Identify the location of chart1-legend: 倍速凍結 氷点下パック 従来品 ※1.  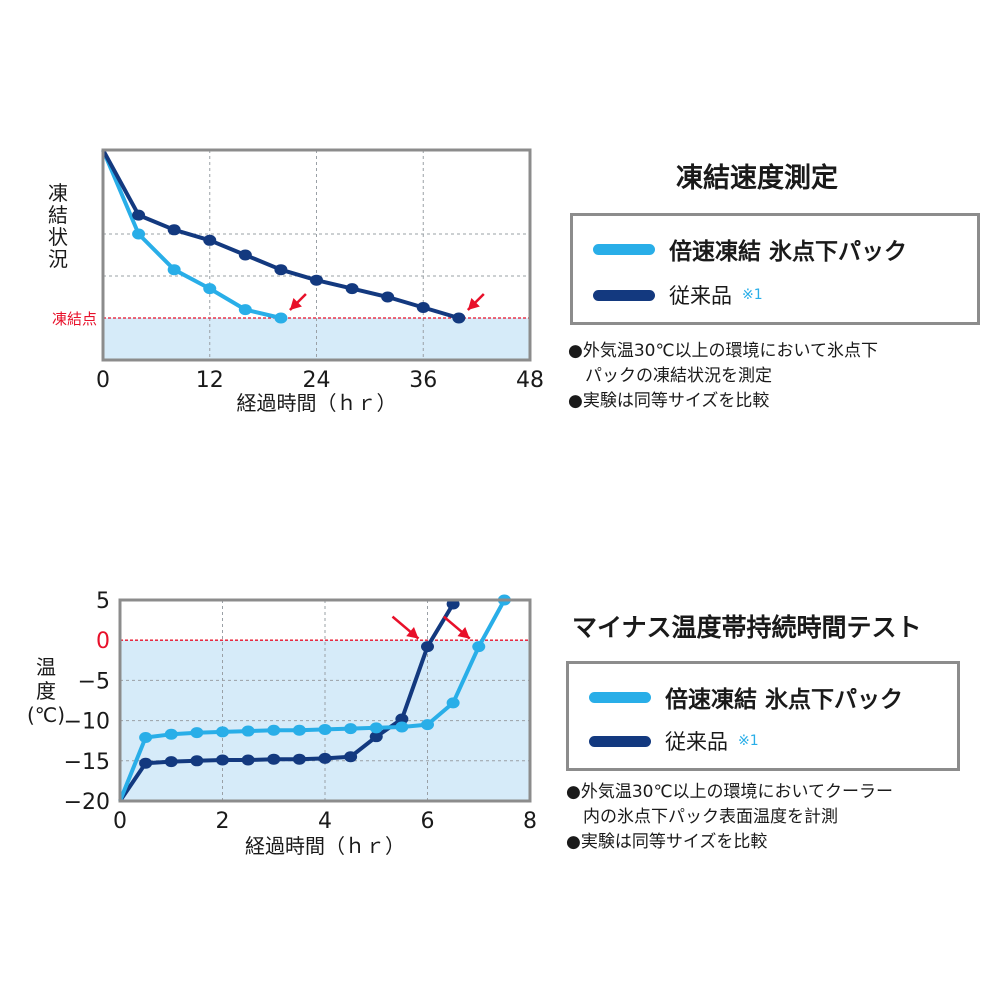
(775, 269).